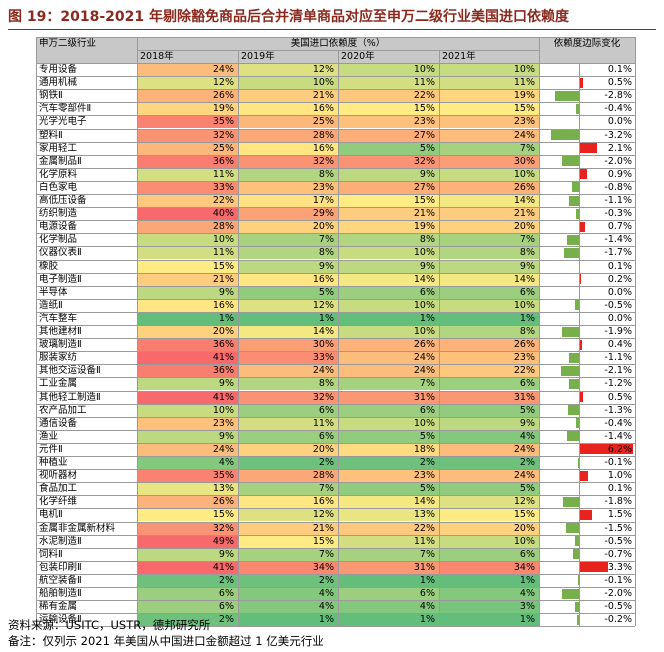 The image size is (664, 652). Describe the element at coordinates (53, 292) in the screenshot. I see `row-label: 半导体` at that location.